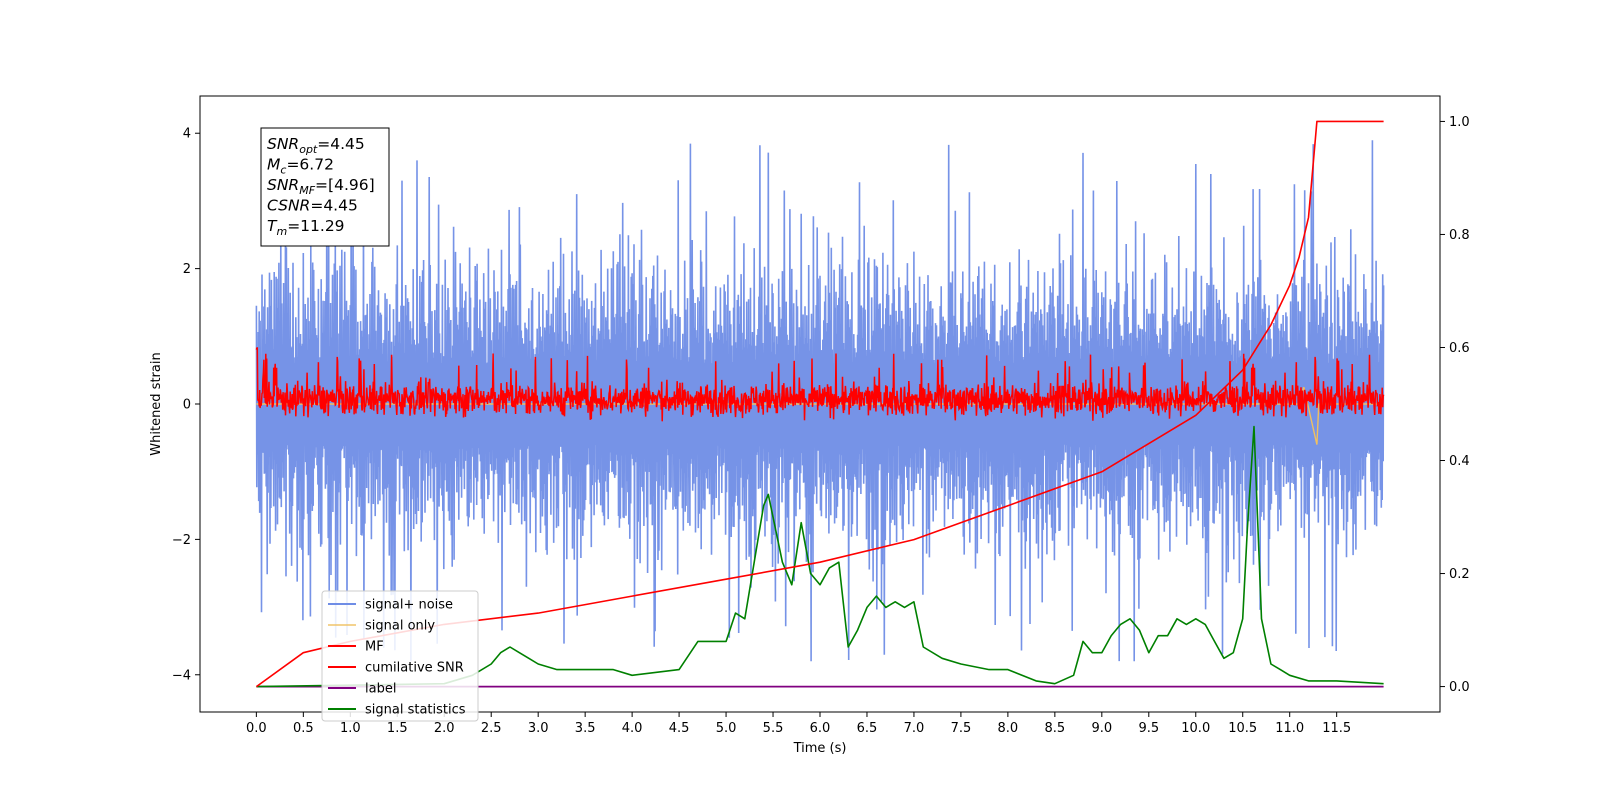  Describe the element at coordinates (273, 165) in the screenshot. I see `annotation-symbol: M` at that location.